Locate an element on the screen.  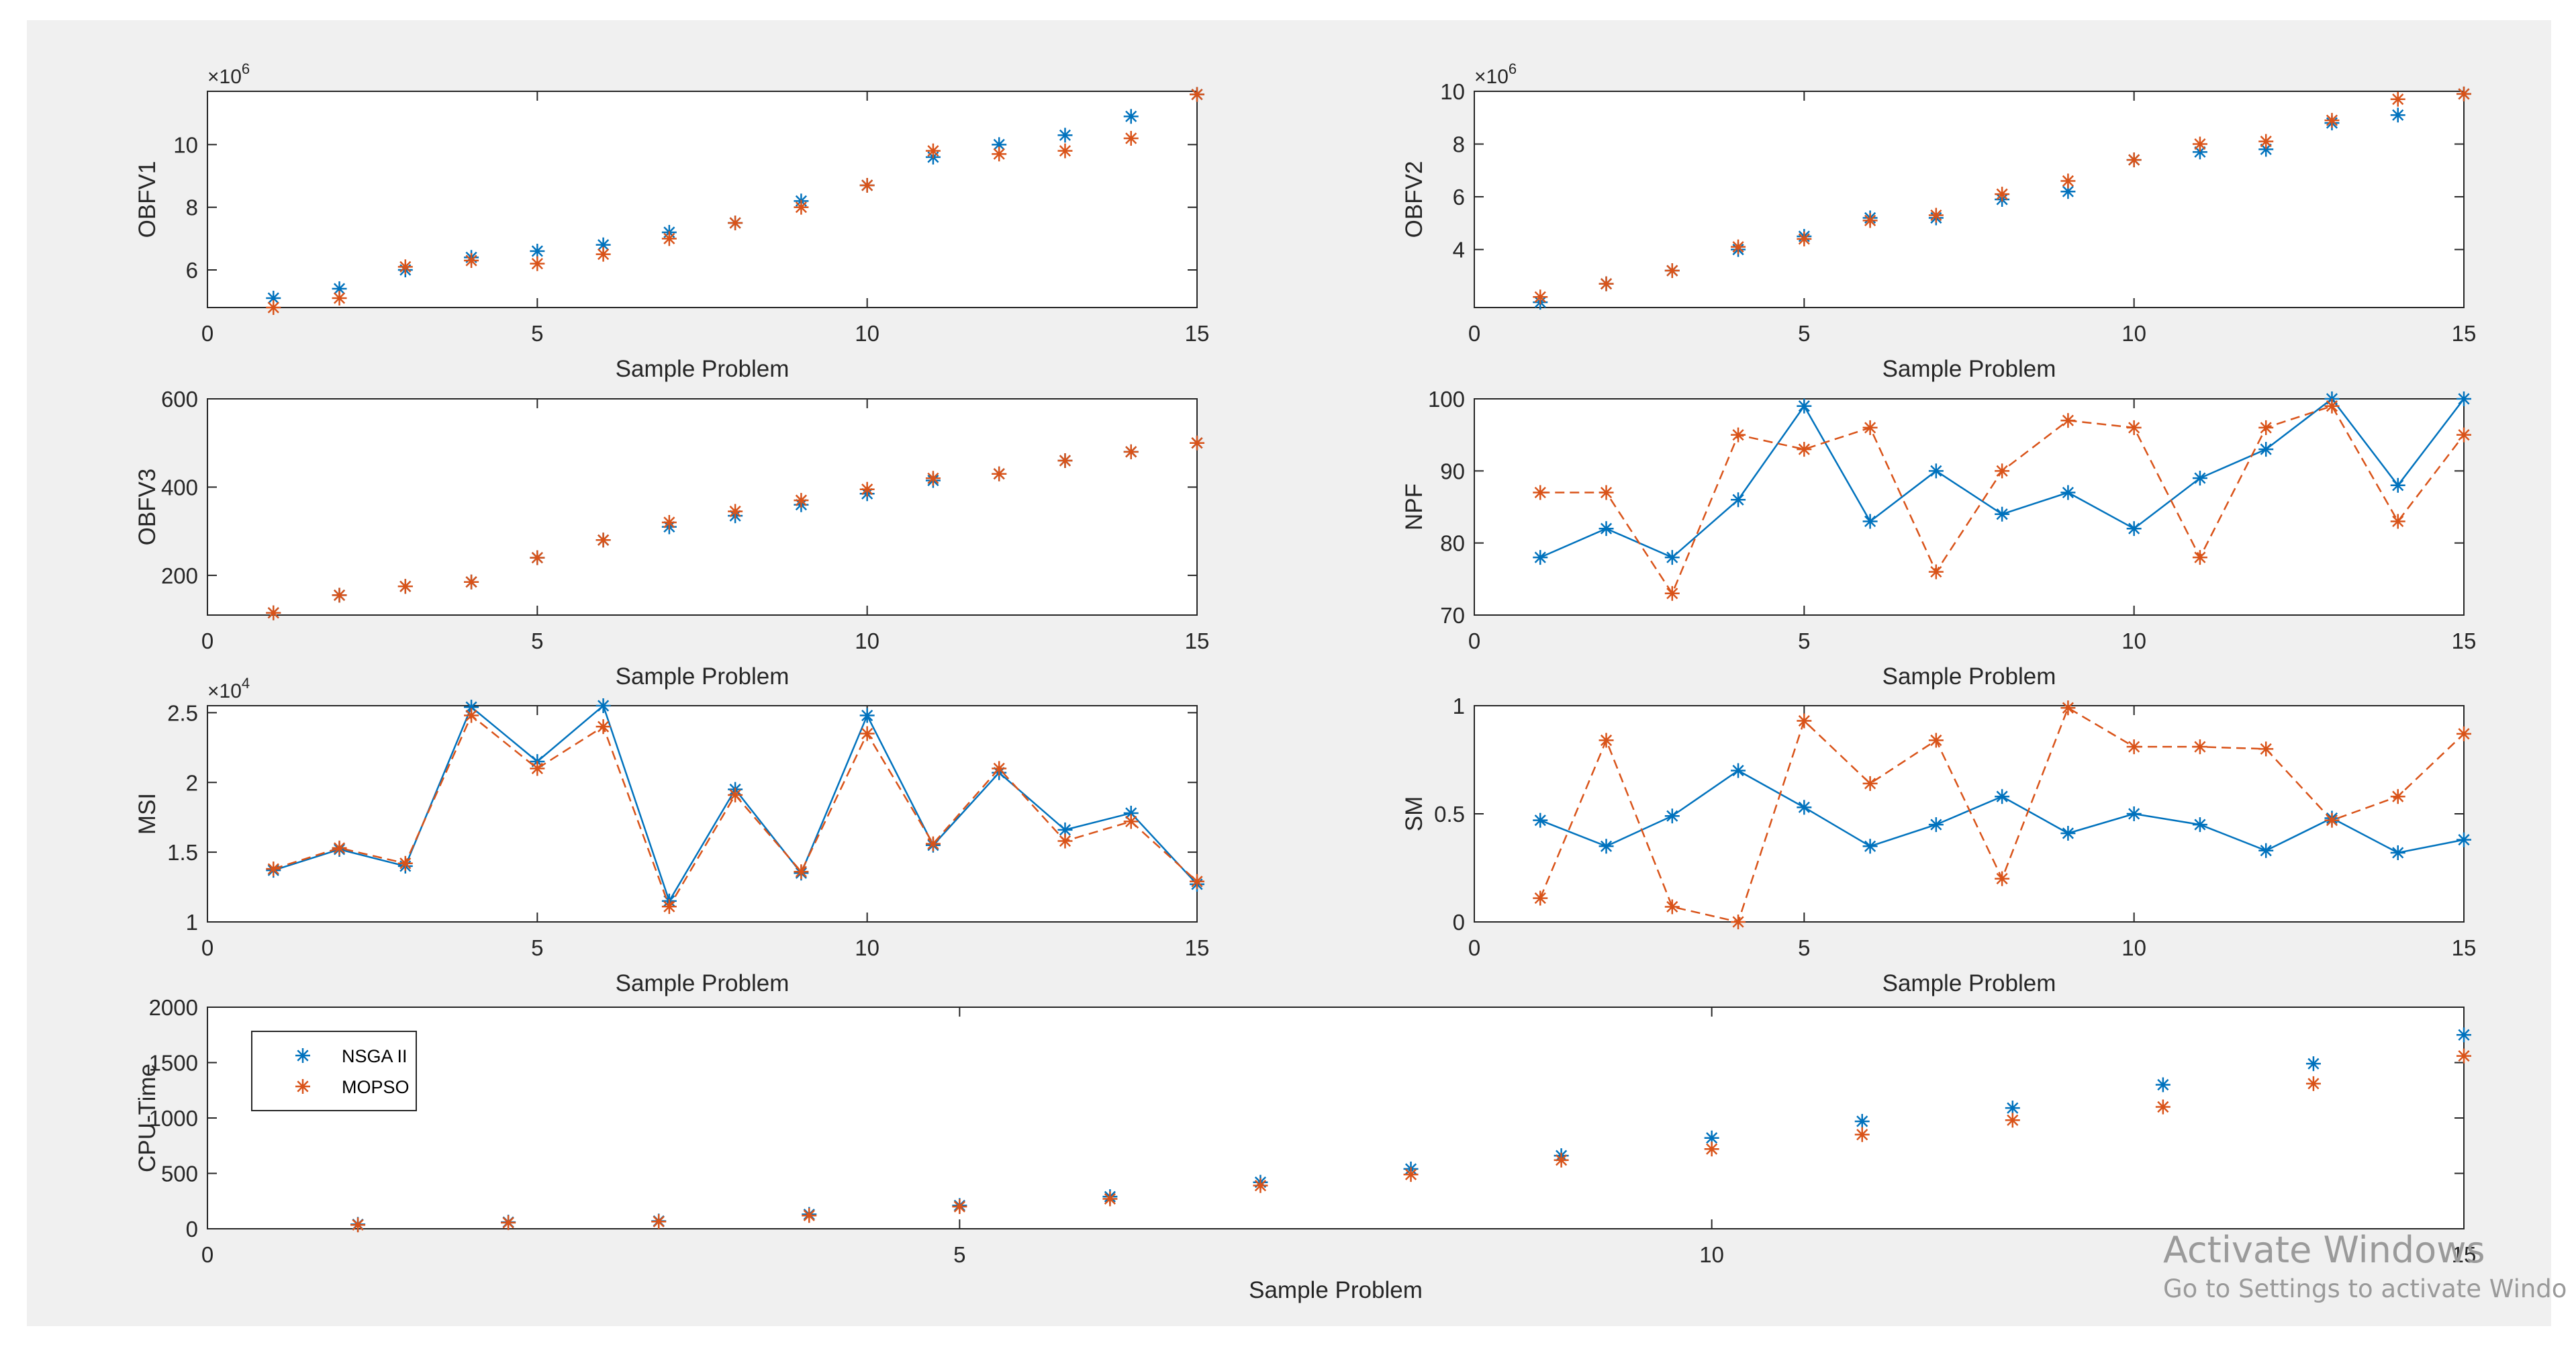
obfv1-y-tick-label: 10 is located at coordinates (185, 144).